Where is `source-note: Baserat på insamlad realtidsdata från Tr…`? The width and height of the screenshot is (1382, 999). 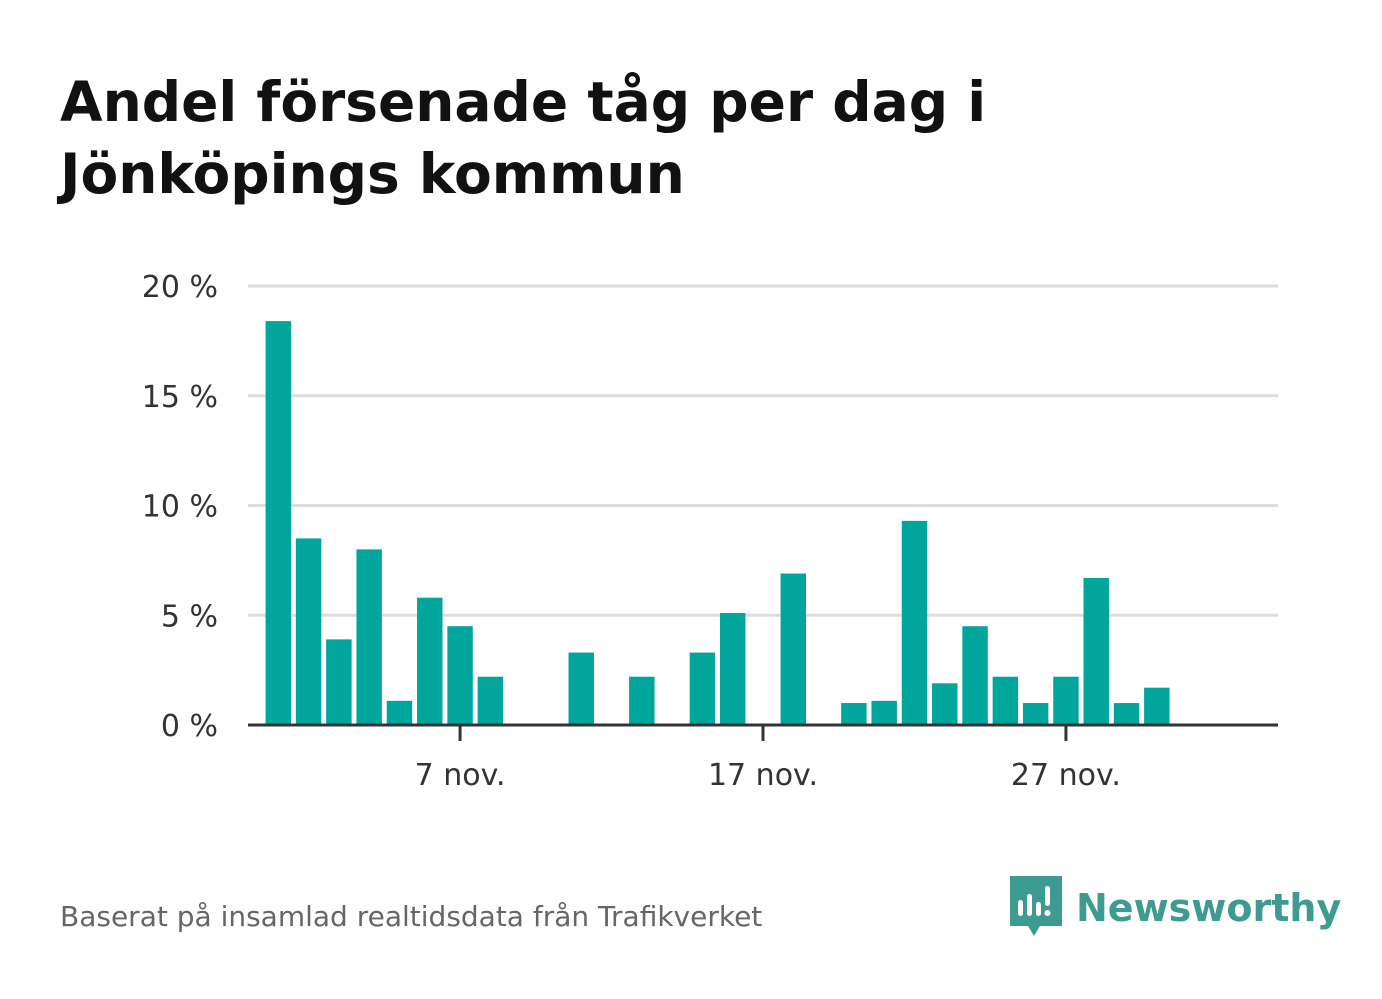 source-note: Baserat på insamlad realtidsdata från Tr… is located at coordinates (411, 916).